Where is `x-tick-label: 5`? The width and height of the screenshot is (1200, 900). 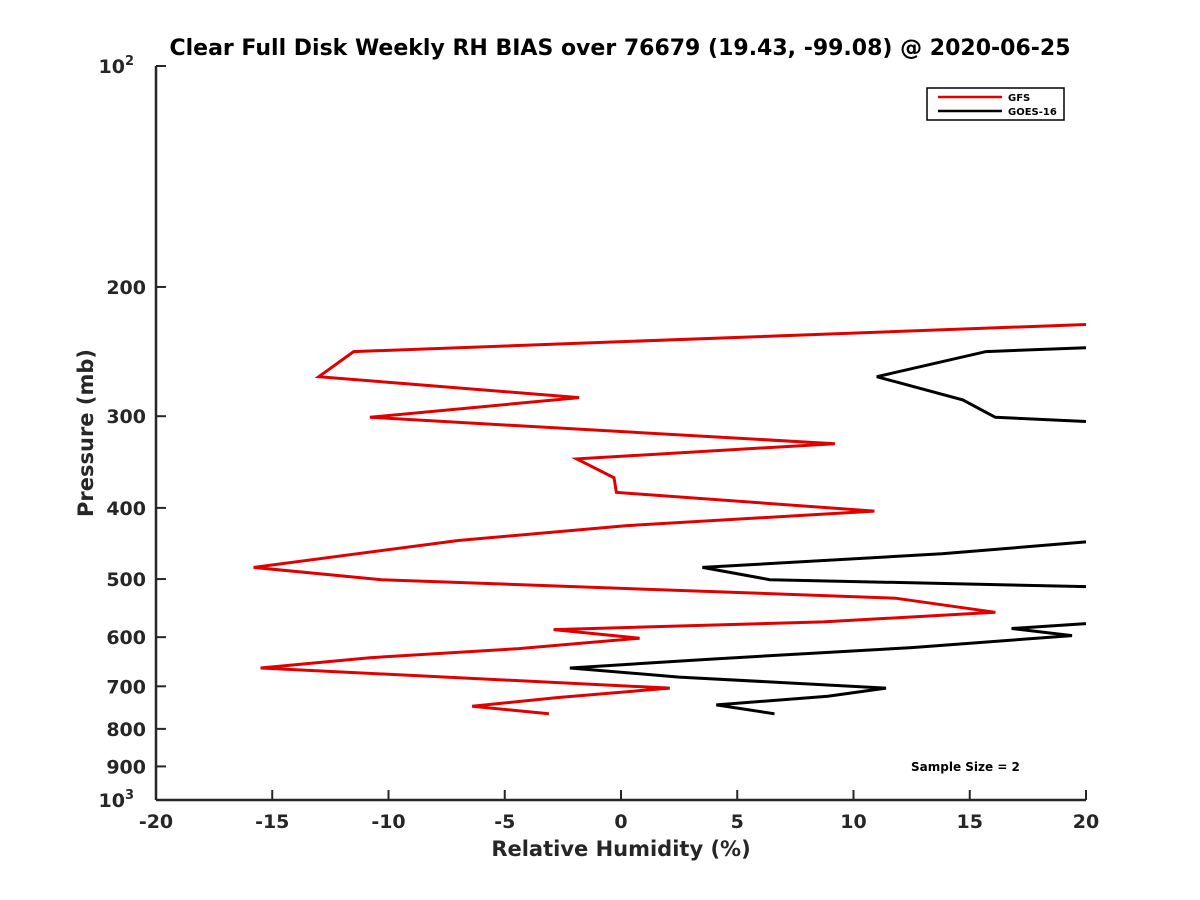 x-tick-label: 5 is located at coordinates (737, 822).